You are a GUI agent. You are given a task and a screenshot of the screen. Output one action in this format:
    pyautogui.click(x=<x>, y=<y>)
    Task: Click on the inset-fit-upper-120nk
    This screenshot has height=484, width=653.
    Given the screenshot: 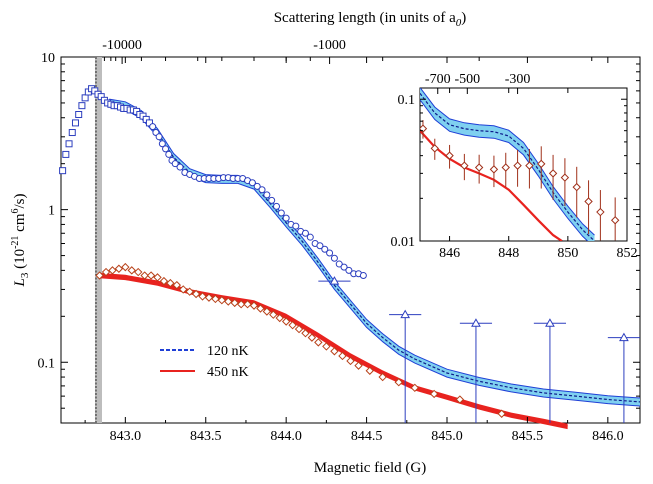 What is the action you would take?
    pyautogui.click(x=507, y=162)
    